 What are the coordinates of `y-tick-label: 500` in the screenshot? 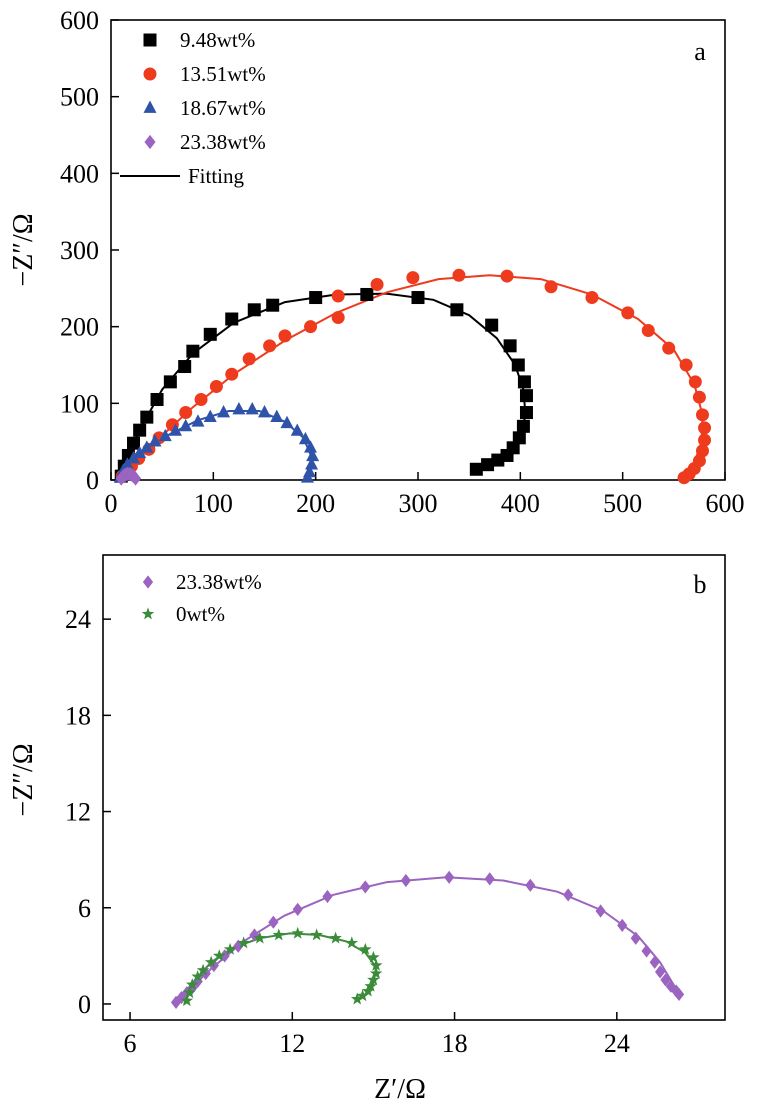 It's located at (79, 97).